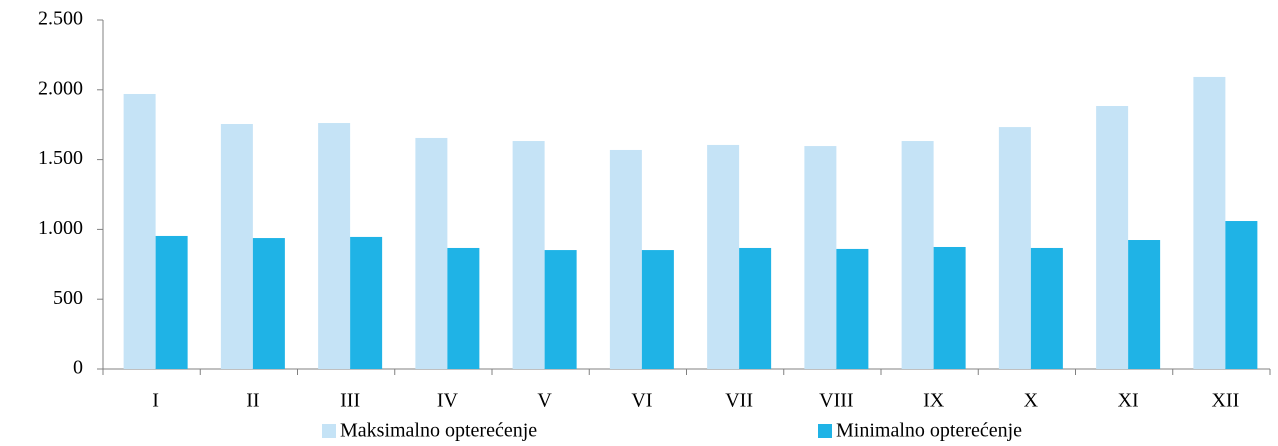 Image resolution: width=1278 pixels, height=446 pixels. What do you see at coordinates (252, 401) in the screenshot?
I see `x-tick-label: II` at bounding box center [252, 401].